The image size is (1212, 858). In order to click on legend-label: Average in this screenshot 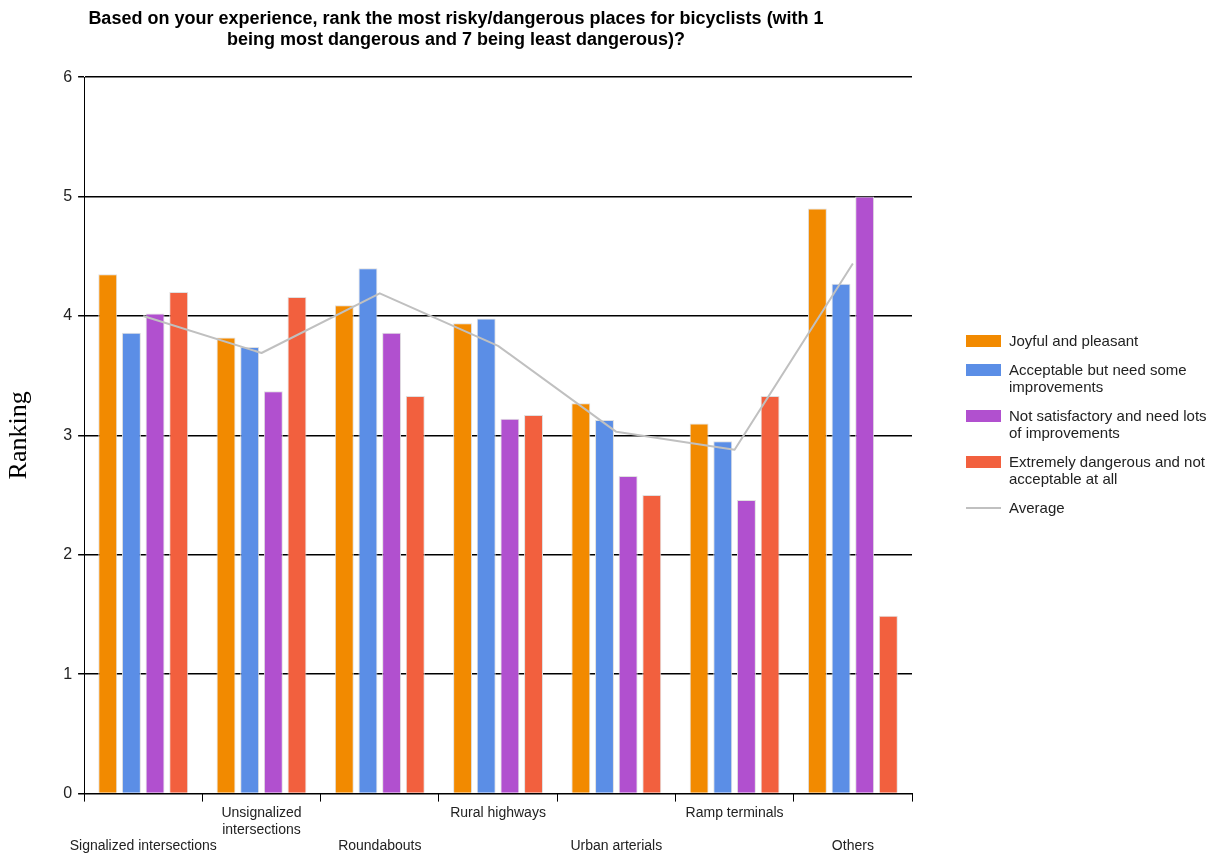, I will do `click(1037, 507)`.